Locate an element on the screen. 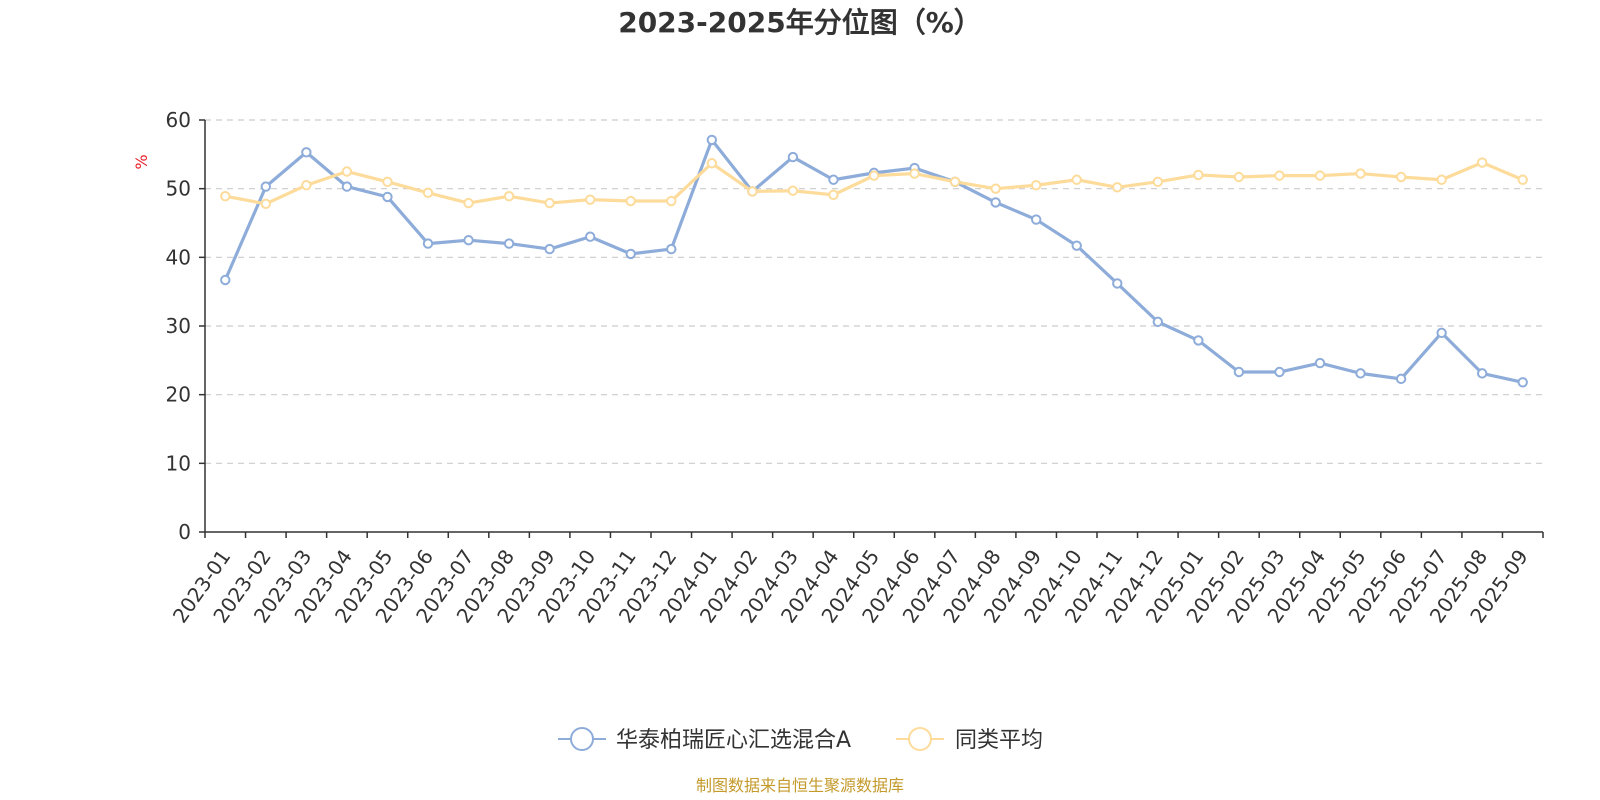 The image size is (1600, 800). y-tick-label: 40 is located at coordinates (178, 257).